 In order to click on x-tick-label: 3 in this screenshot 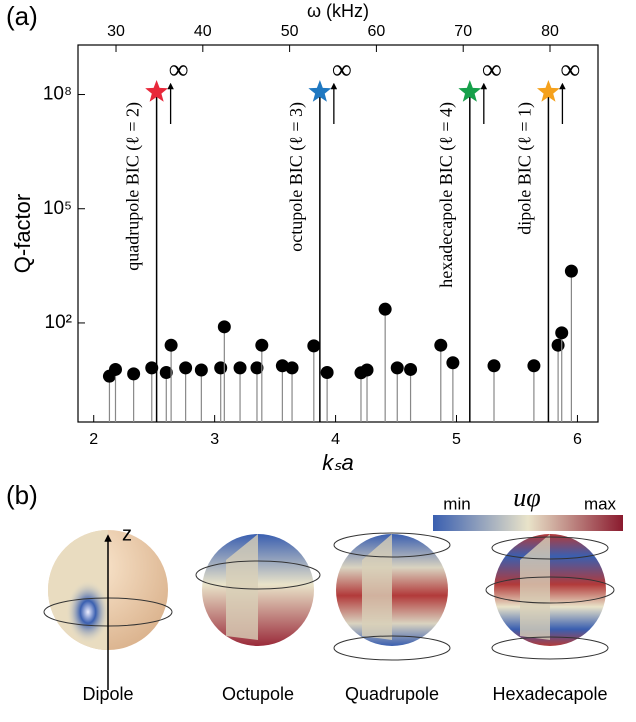, I will do `click(214, 439)`.